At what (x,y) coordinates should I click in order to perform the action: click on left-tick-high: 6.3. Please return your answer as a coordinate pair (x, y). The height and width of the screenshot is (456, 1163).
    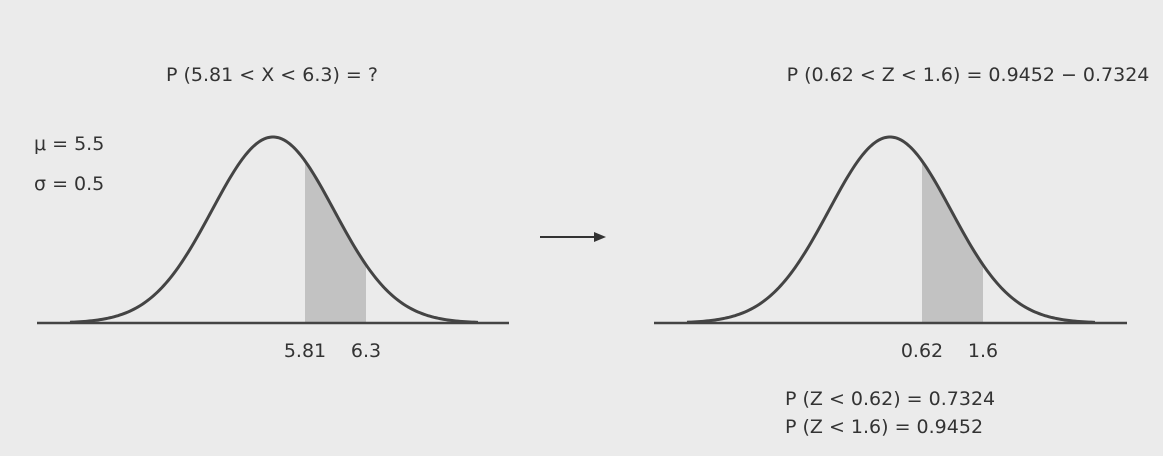
    Looking at the image, I should click on (366, 351).